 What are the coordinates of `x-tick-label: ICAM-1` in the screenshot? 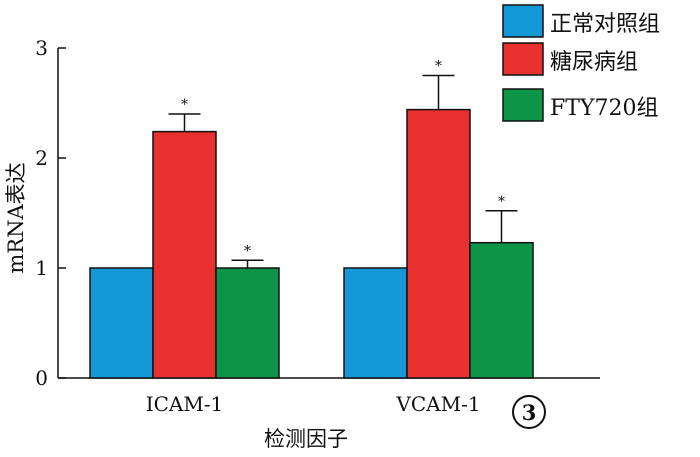 It's located at (185, 404).